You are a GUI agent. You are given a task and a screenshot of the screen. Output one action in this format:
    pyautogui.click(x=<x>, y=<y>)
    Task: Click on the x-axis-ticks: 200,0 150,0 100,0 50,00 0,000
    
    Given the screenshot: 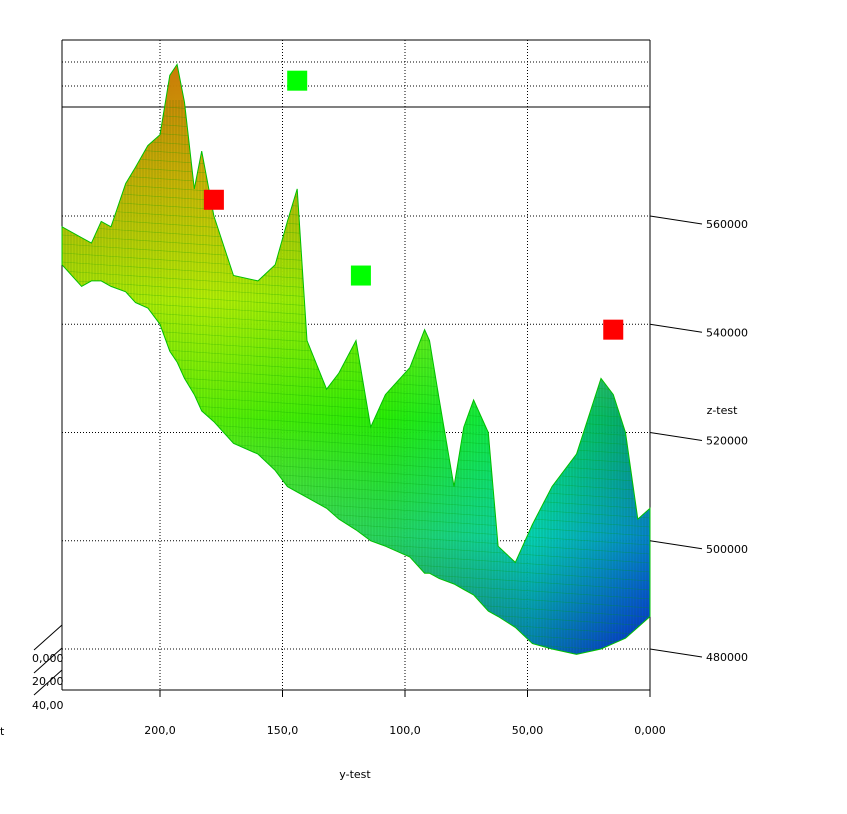 What is the action you would take?
    pyautogui.click(x=405, y=713)
    